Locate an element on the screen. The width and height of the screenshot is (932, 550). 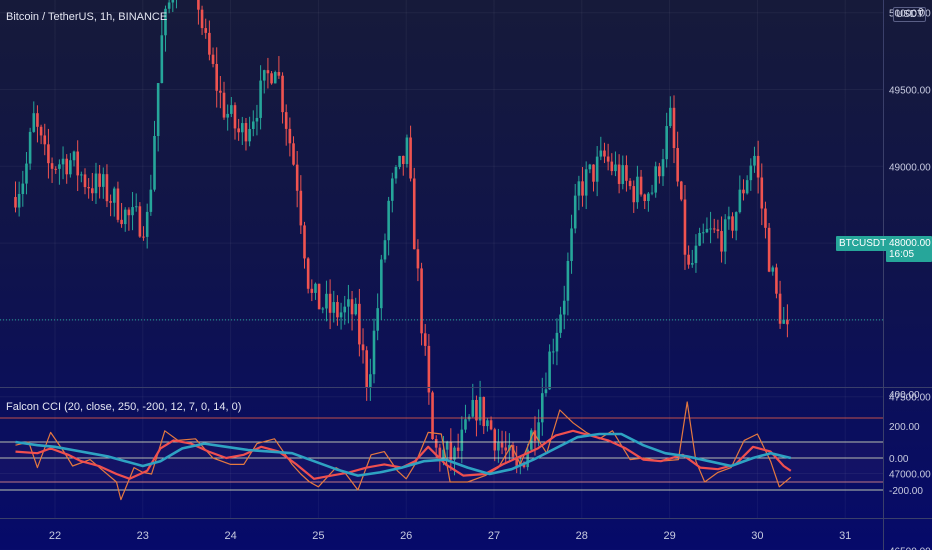
price-tick: 47500.00 is located at coordinates (910, 398).